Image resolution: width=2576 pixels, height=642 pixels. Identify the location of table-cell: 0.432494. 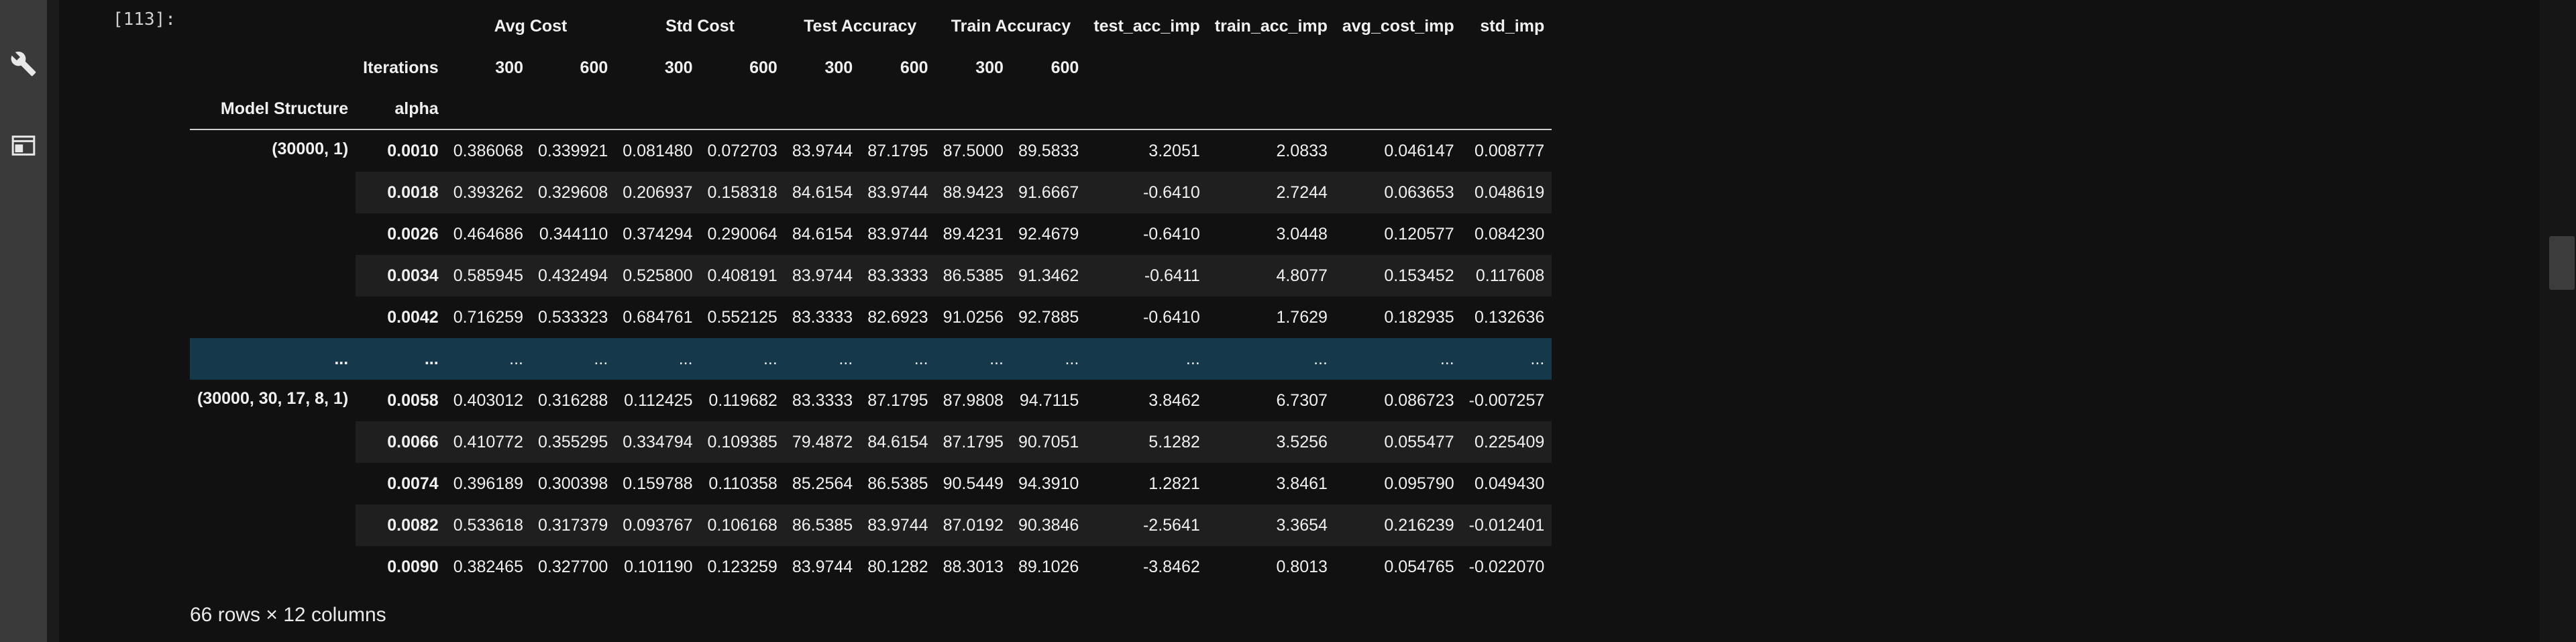
(573, 276).